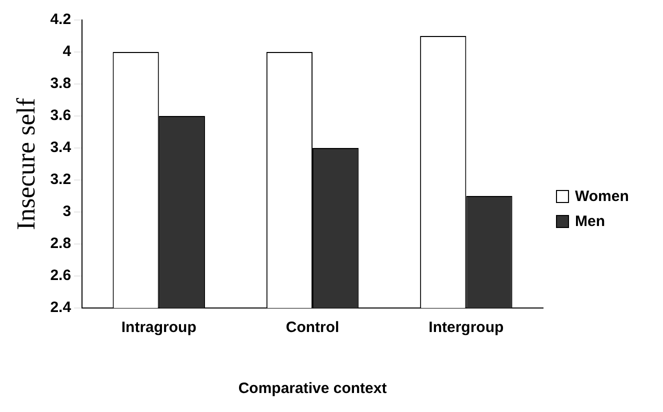 The height and width of the screenshot is (412, 663). What do you see at coordinates (67, 51) in the screenshot?
I see `y-tick-label: 4` at bounding box center [67, 51].